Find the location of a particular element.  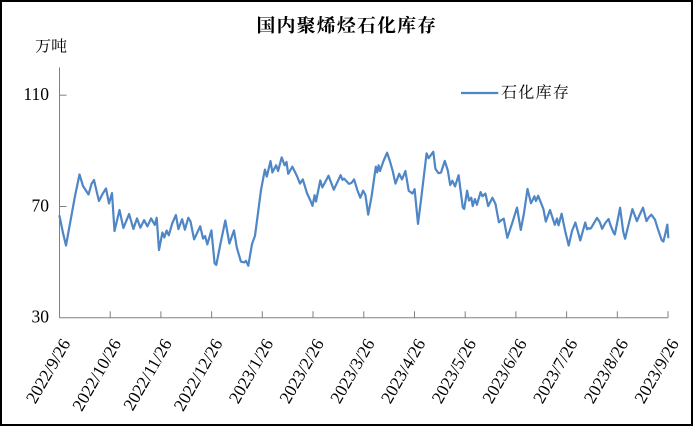

svg-text: 70 is located at coordinates (41, 205).